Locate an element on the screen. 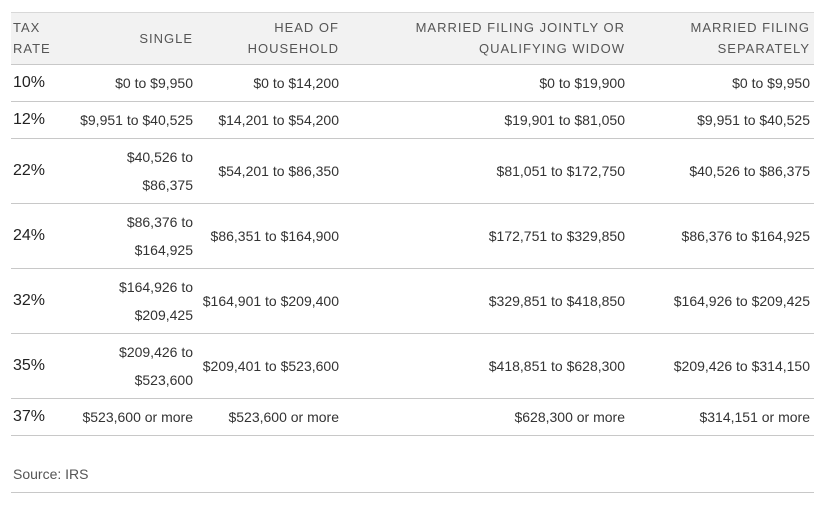  income-range: $0 to $14,200 is located at coordinates (270, 83).